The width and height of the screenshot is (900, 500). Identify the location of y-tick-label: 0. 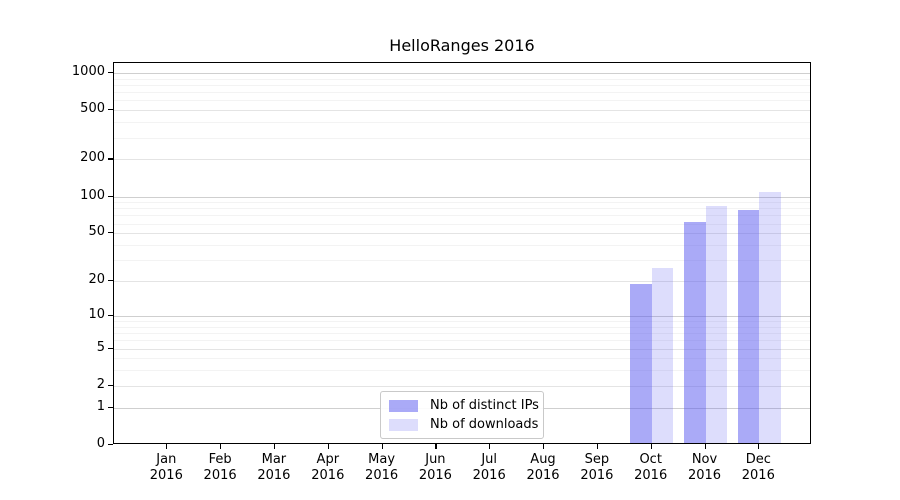
(100, 443).